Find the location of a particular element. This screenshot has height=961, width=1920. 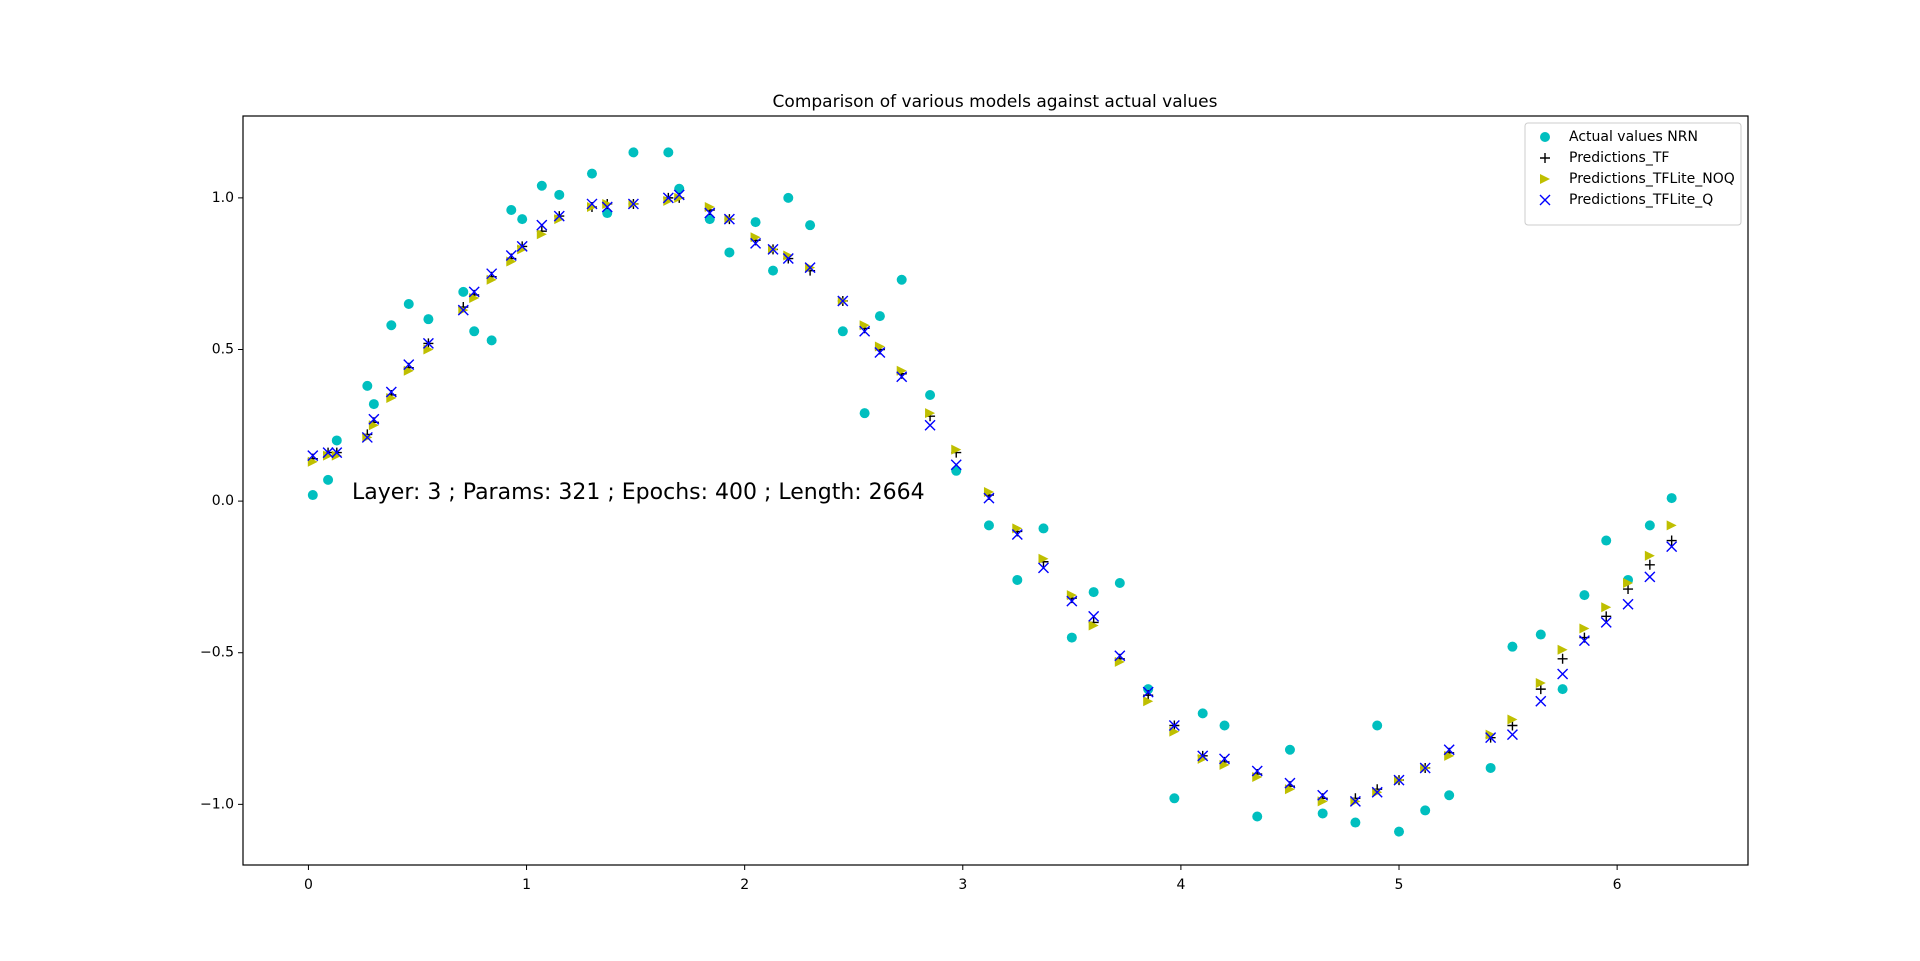

y-tick-label: 1.0 is located at coordinates (223, 198).